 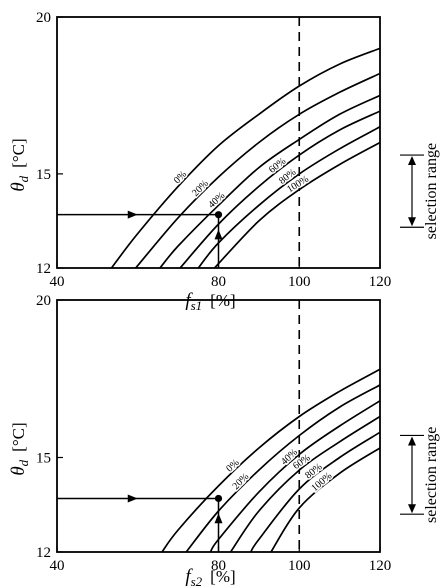 What do you see at coordinates (189, 576) in the screenshot?
I see `x-axis-symbol: f` at bounding box center [189, 576].